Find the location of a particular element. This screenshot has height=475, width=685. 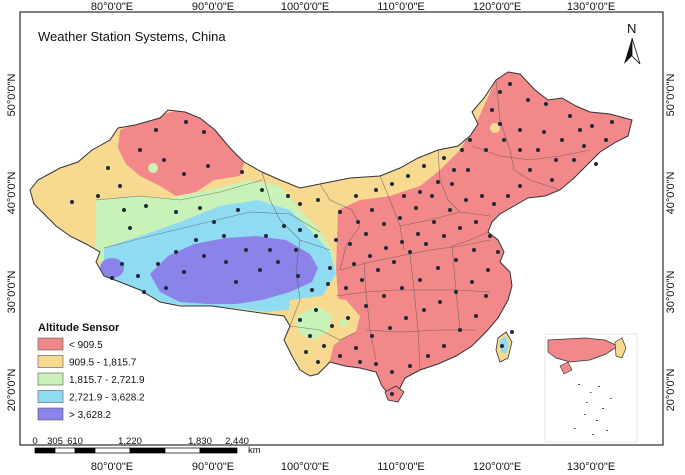

hainan-island is located at coordinates (394, 394).